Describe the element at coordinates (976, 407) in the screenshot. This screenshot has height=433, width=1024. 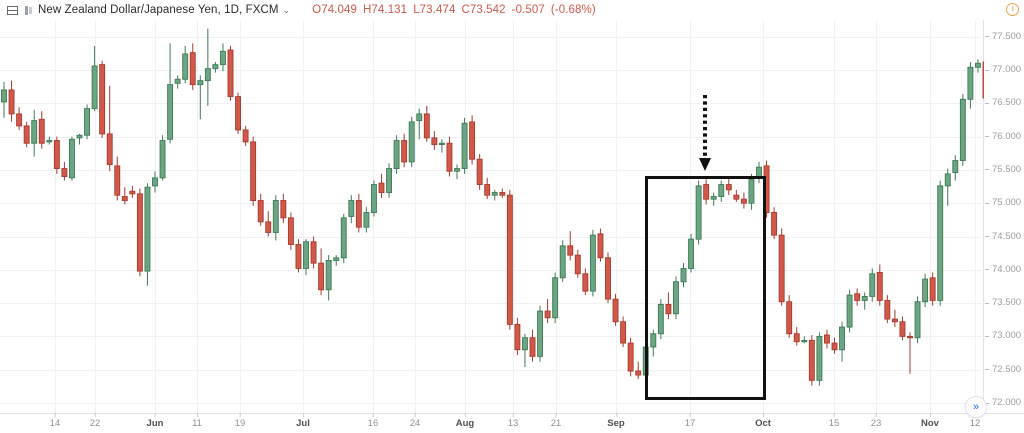
I see `goto-realtime-button: »` at that location.